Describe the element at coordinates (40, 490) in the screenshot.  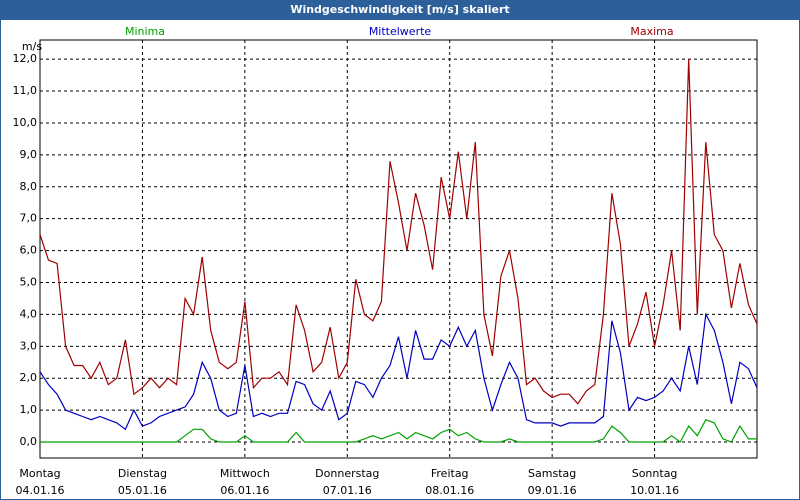
I see `x-tick-date: 04.01.16` at that location.